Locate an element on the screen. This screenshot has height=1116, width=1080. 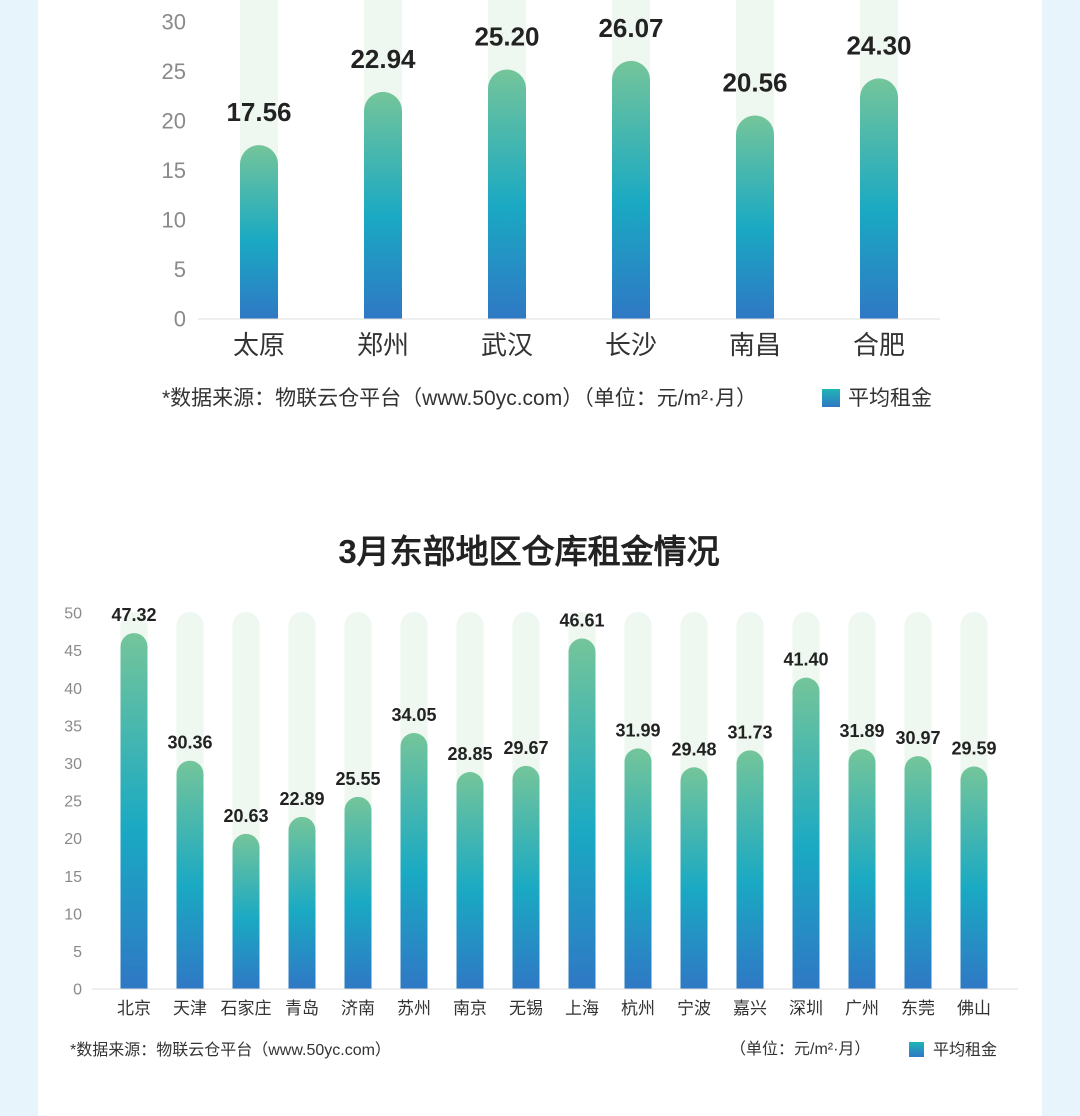
value-label: 31.99 is located at coordinates (637, 730).